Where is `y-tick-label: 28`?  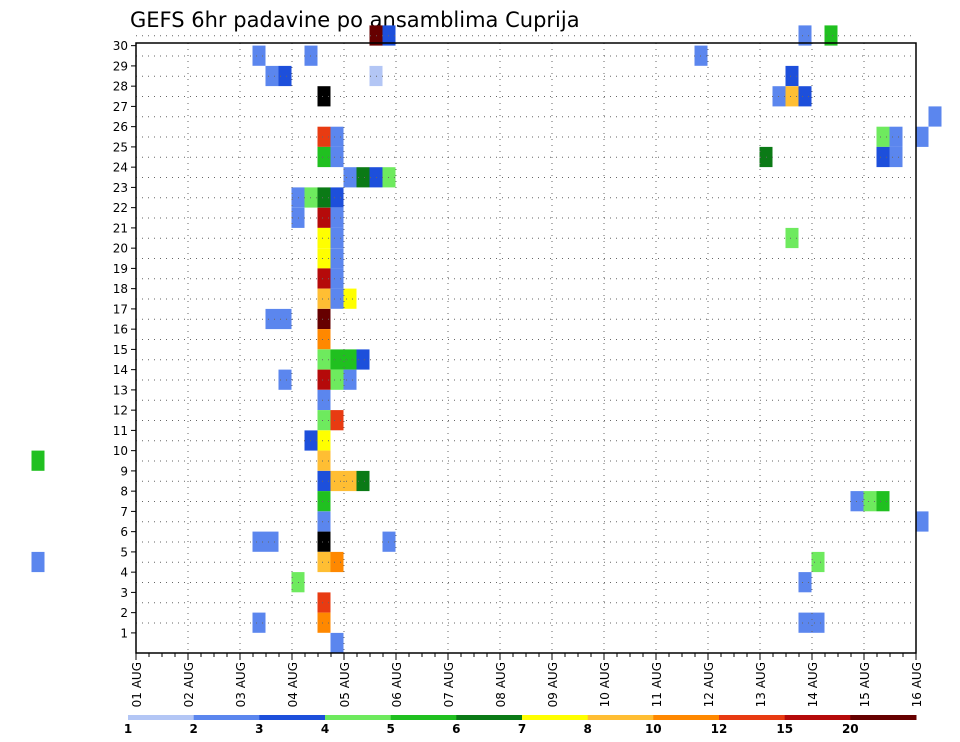 y-tick-label: 28 is located at coordinates (120, 87).